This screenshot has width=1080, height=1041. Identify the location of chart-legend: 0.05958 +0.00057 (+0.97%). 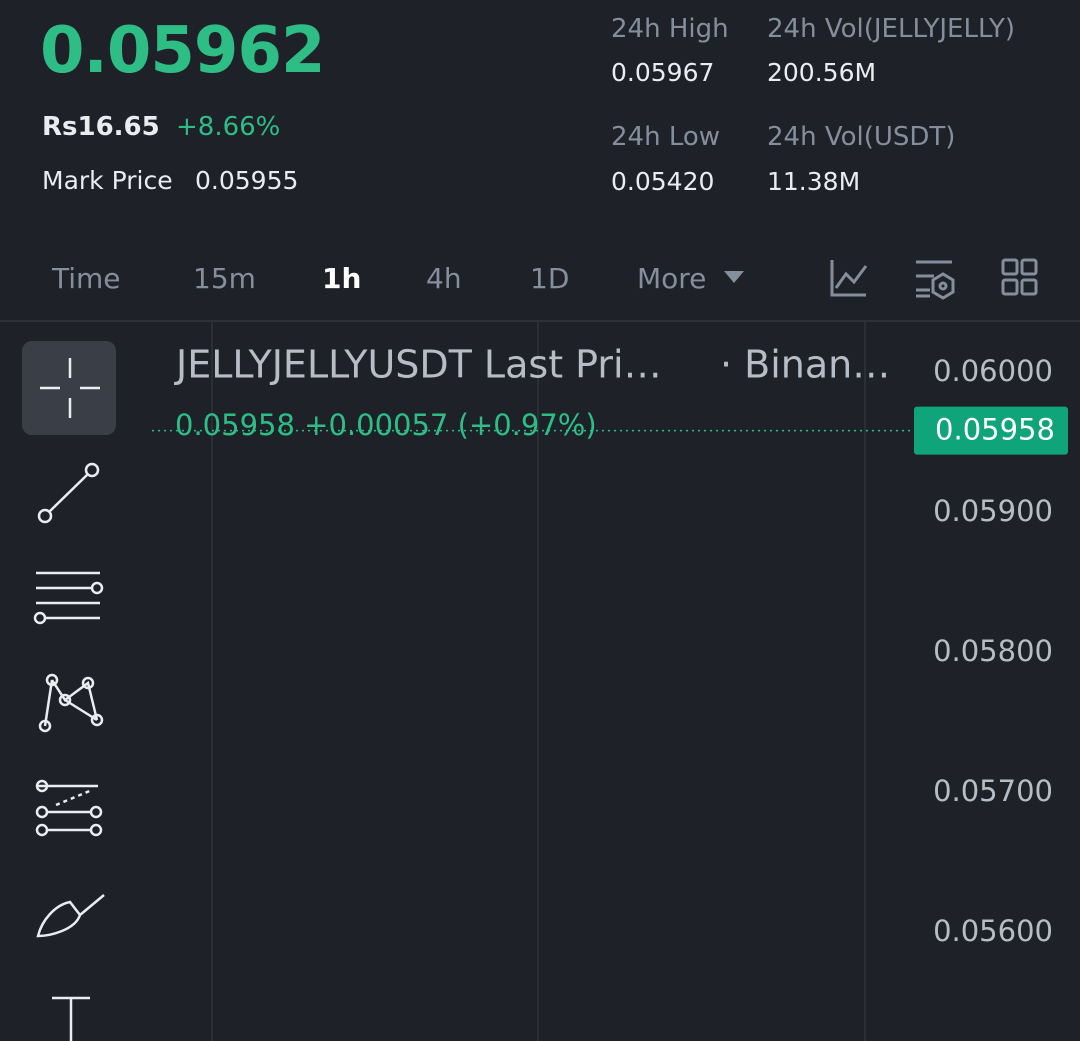
(386, 425).